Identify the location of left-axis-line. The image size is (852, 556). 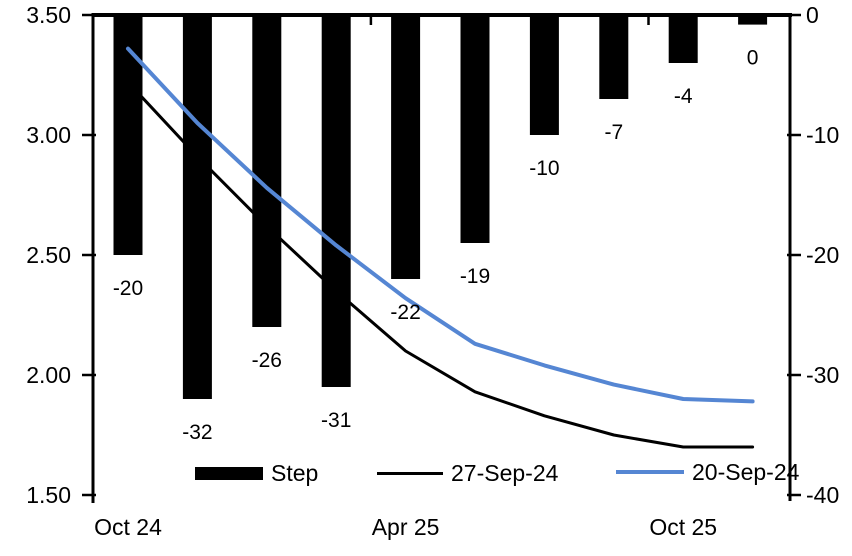
(93, 258).